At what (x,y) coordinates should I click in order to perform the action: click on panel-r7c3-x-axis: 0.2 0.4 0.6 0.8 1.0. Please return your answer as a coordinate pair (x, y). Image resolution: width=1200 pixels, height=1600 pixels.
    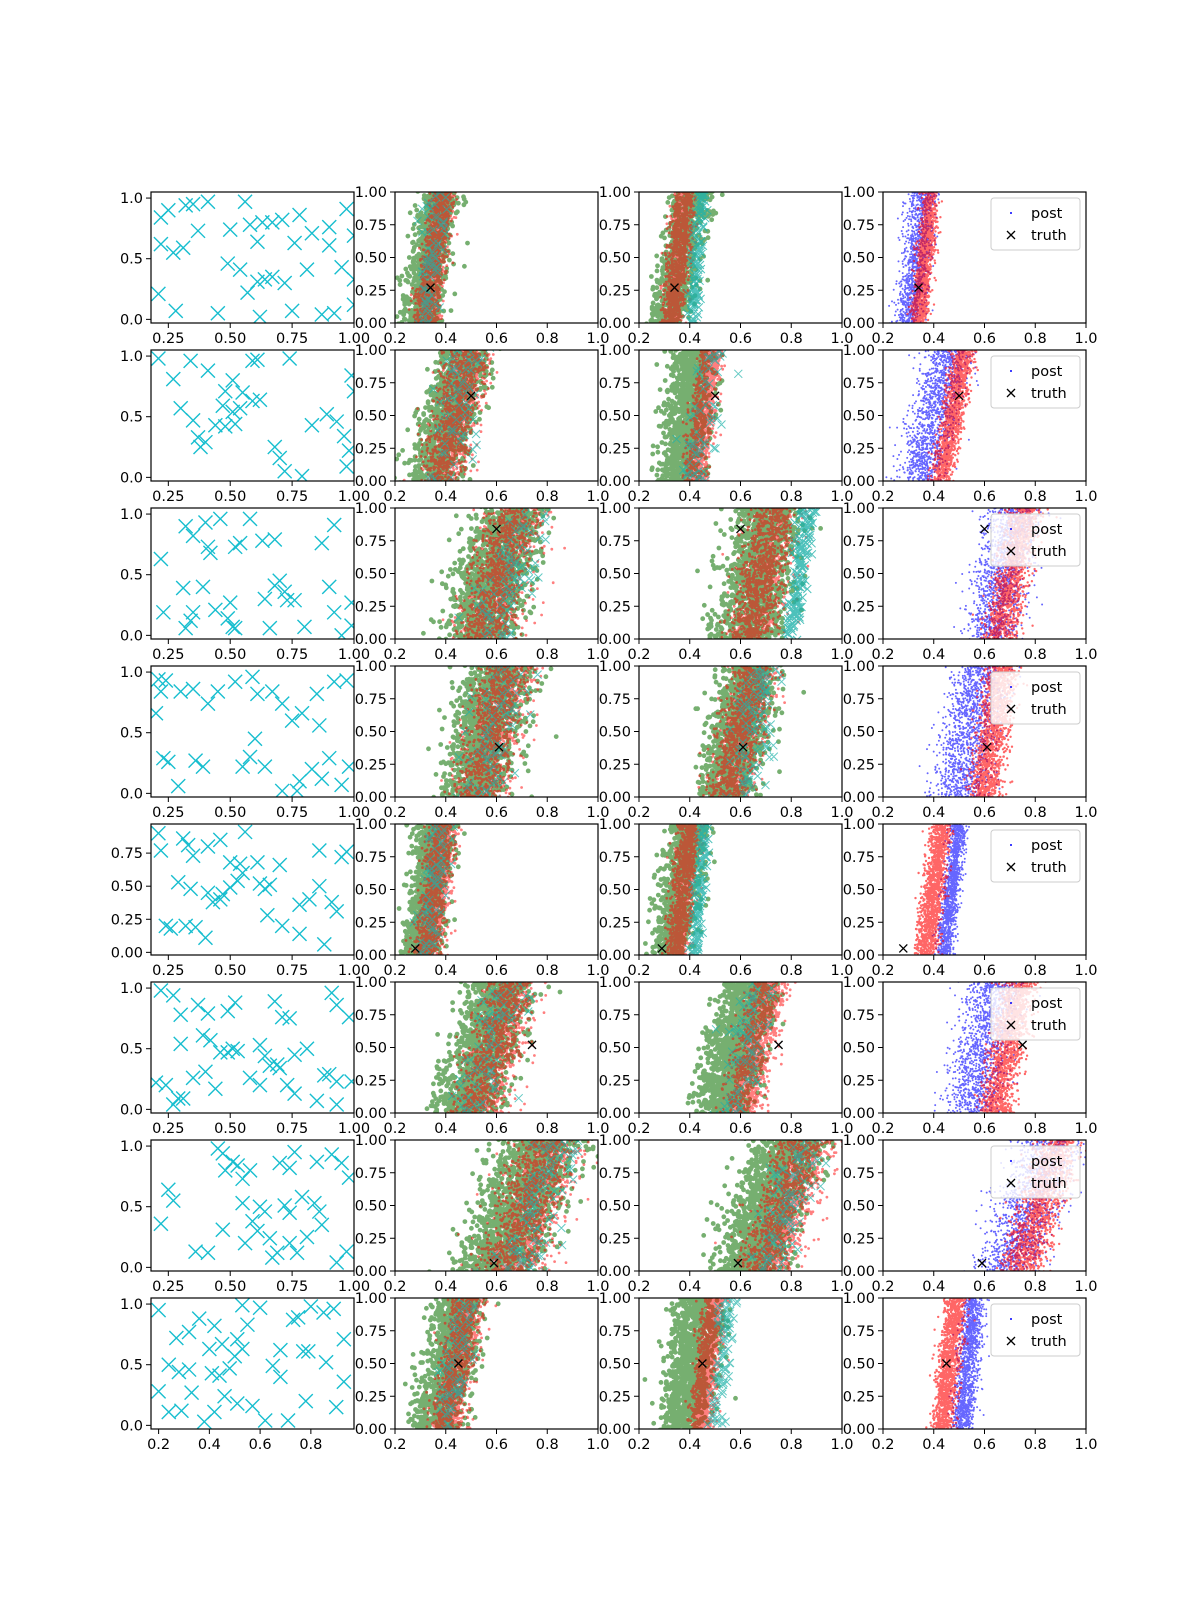
    Looking at the image, I should click on (740, 1283).